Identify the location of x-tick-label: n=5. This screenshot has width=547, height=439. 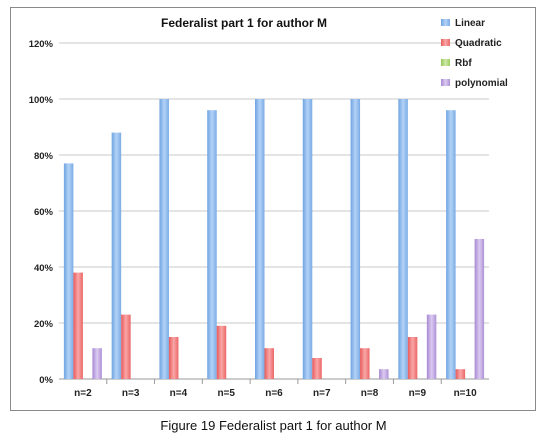
(226, 393).